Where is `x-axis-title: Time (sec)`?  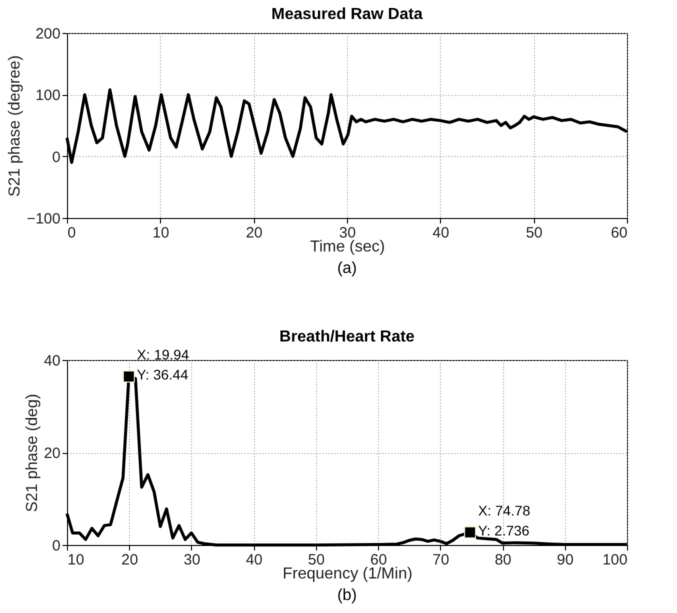
x-axis-title: Time (sec) is located at coordinates (347, 247).